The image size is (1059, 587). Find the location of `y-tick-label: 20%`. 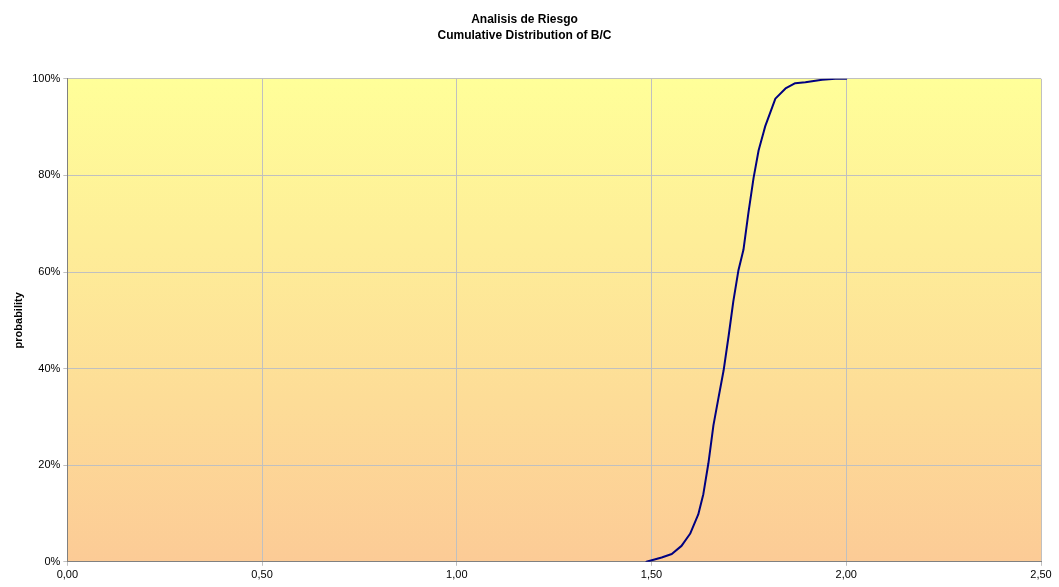

y-tick-label: 20% is located at coordinates (49, 464).